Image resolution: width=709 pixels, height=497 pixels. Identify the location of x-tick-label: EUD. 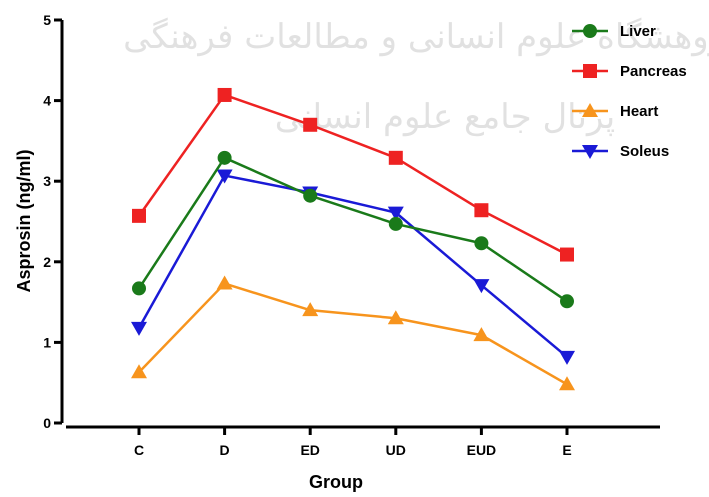
(482, 450).